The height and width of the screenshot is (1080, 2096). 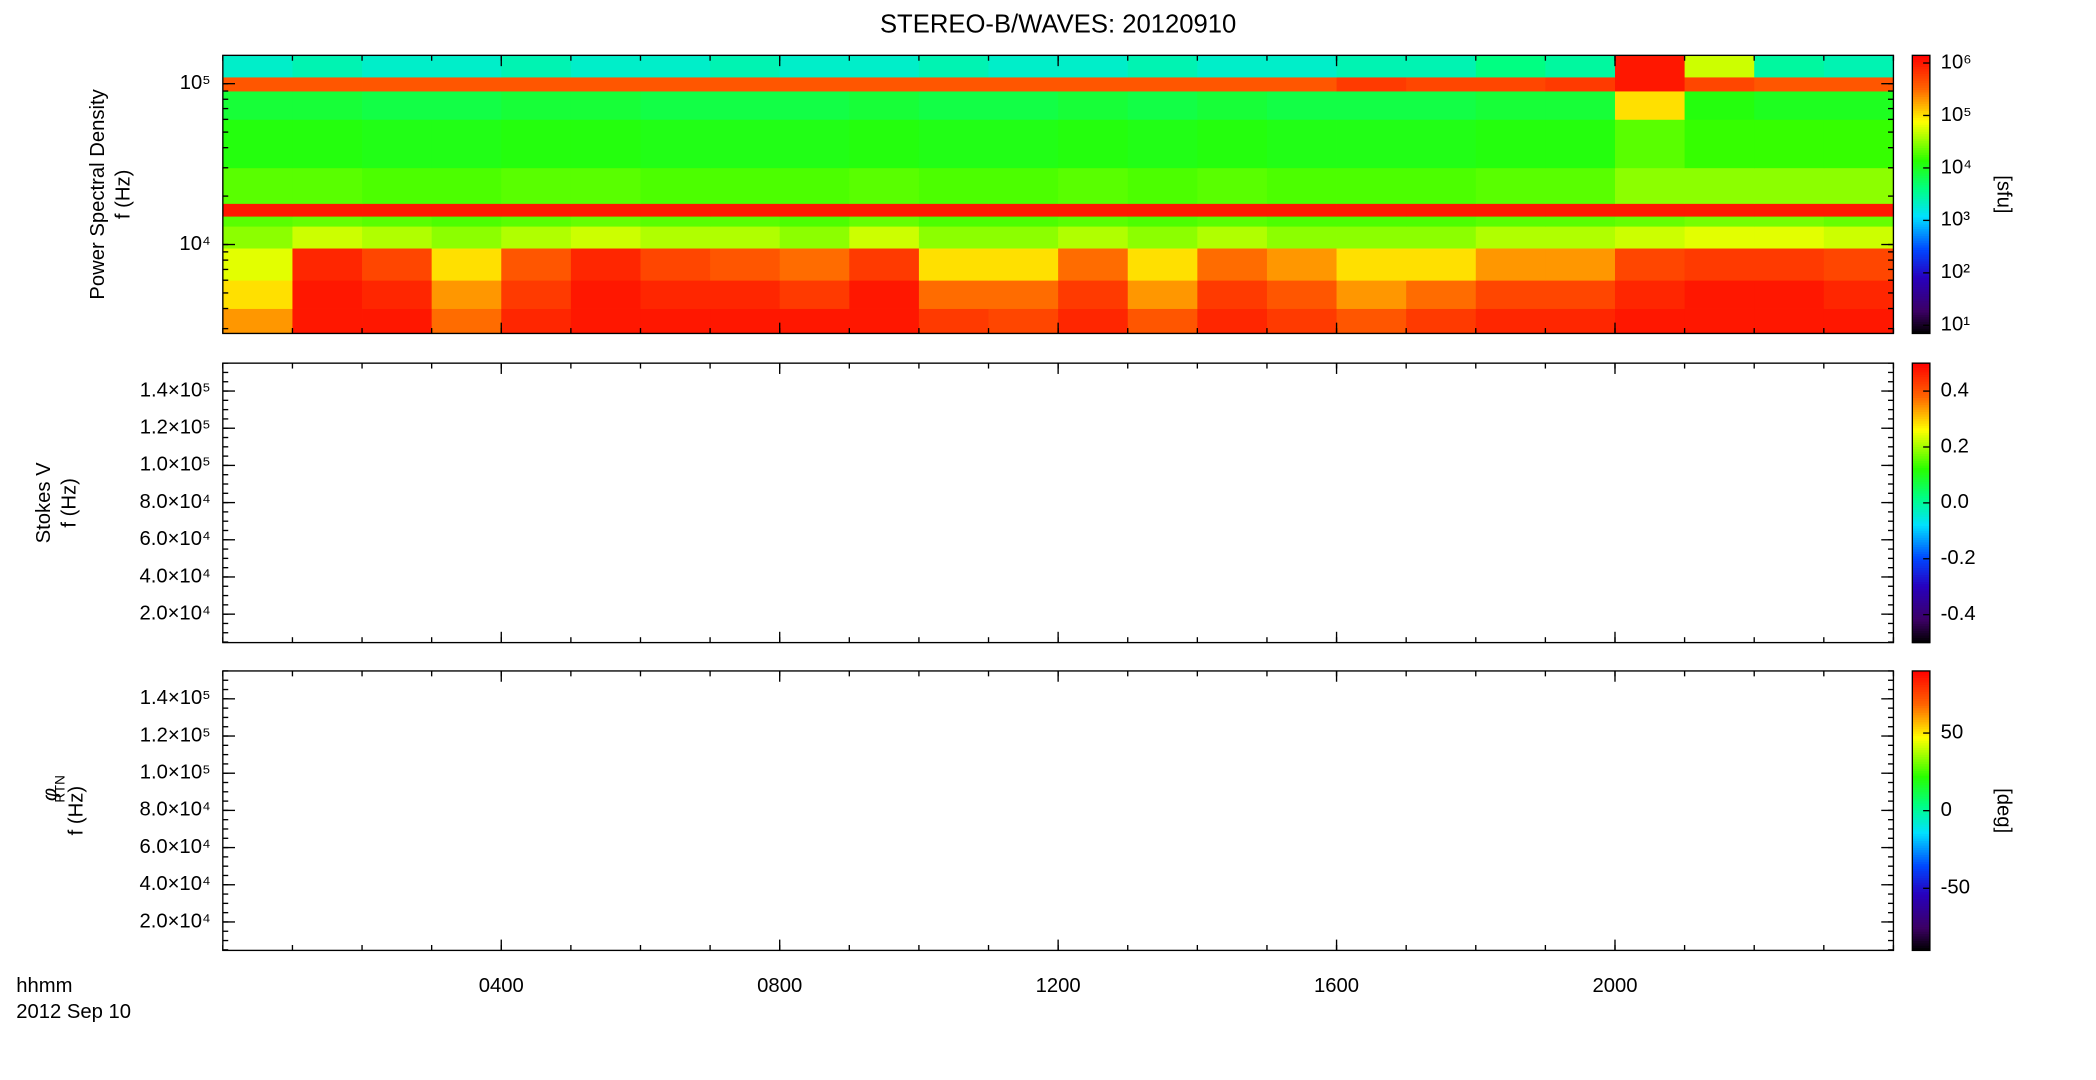 What do you see at coordinates (73, 1012) in the screenshot?
I see `x-label: 2012 Sep 10` at bounding box center [73, 1012].